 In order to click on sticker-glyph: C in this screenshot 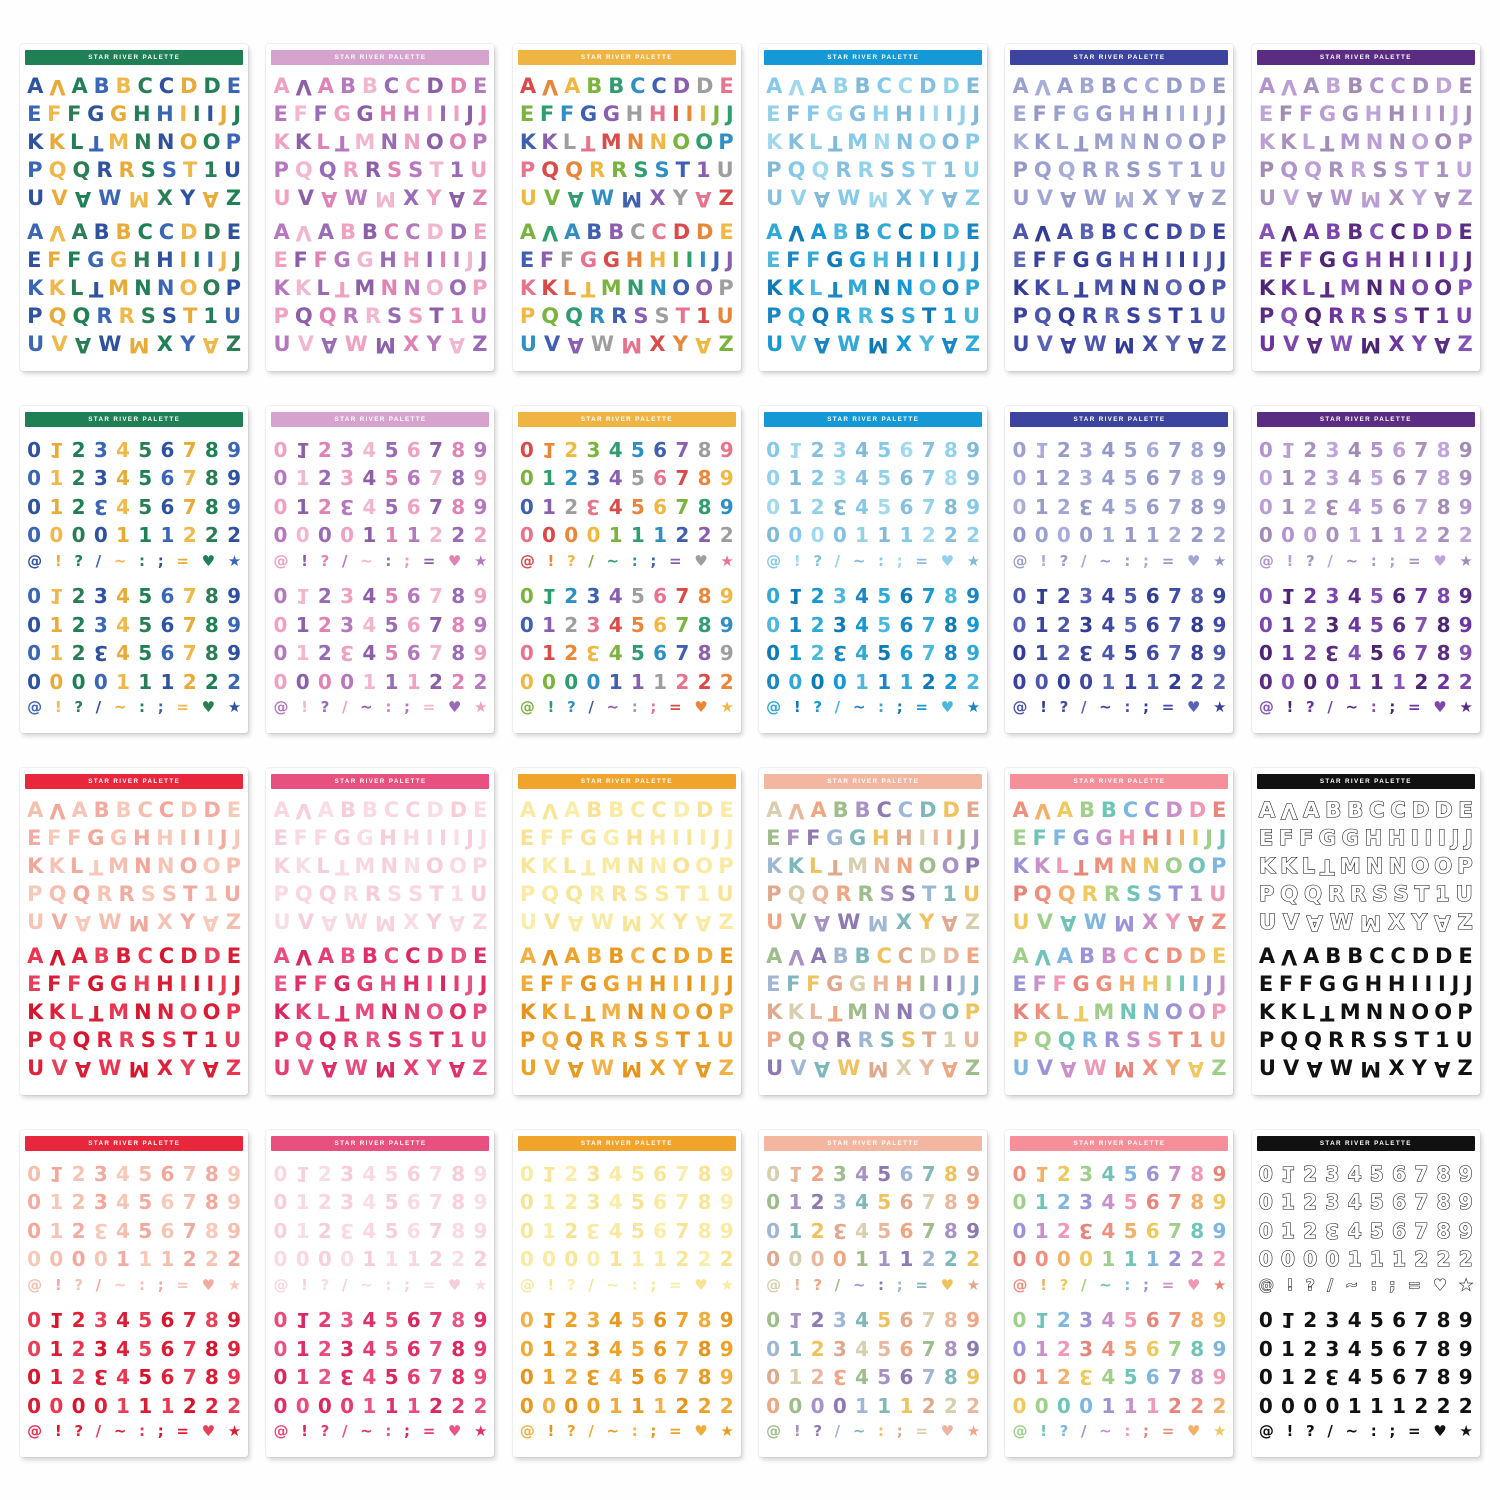, I will do `click(166, 232)`.